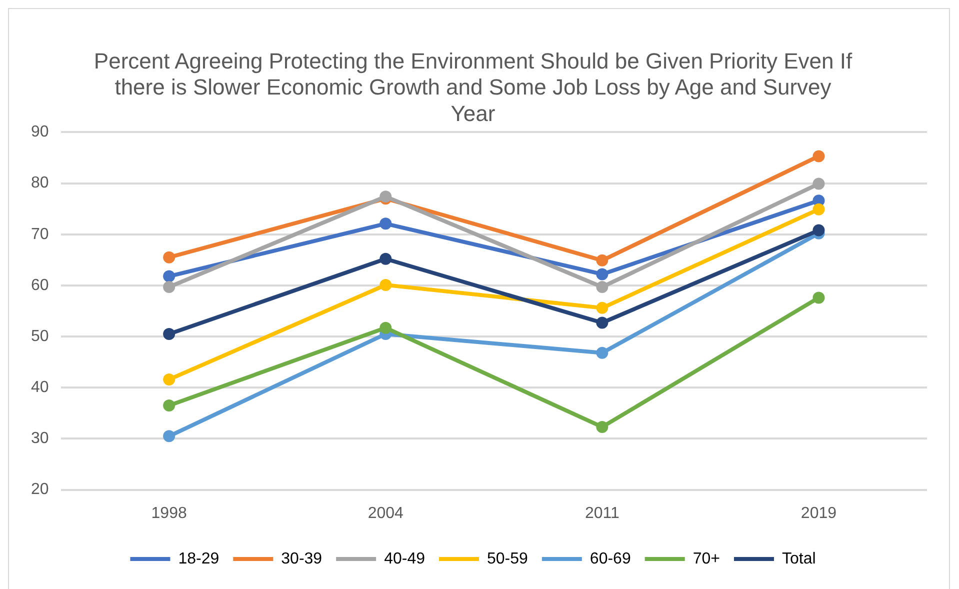 The width and height of the screenshot is (959, 589). Describe the element at coordinates (610, 559) in the screenshot. I see `legend-label: 60-69` at that location.